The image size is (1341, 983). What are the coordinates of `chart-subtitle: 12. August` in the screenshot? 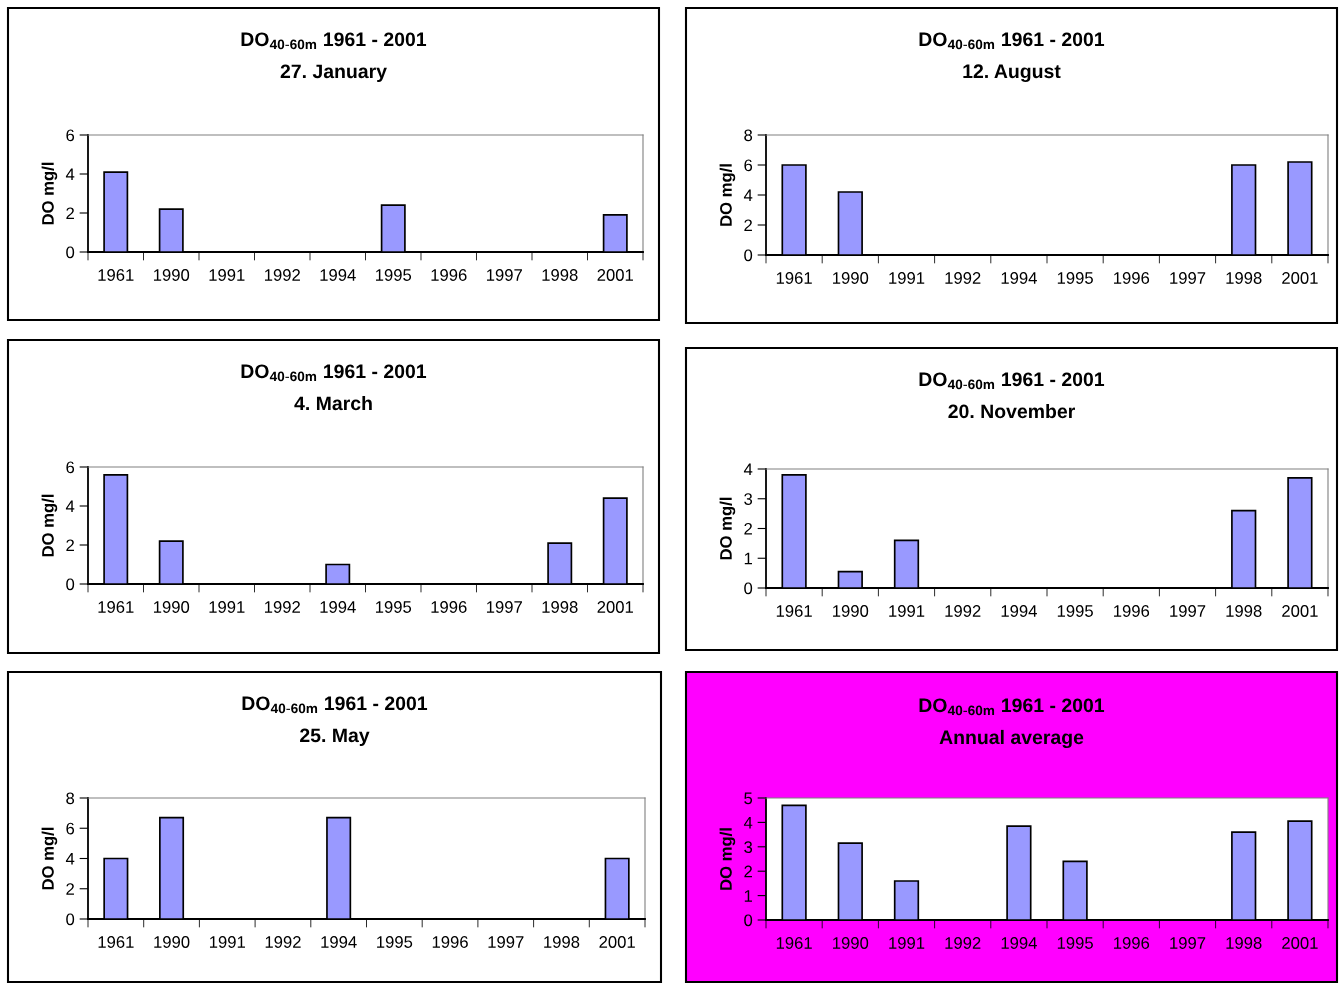 It's located at (1012, 73).